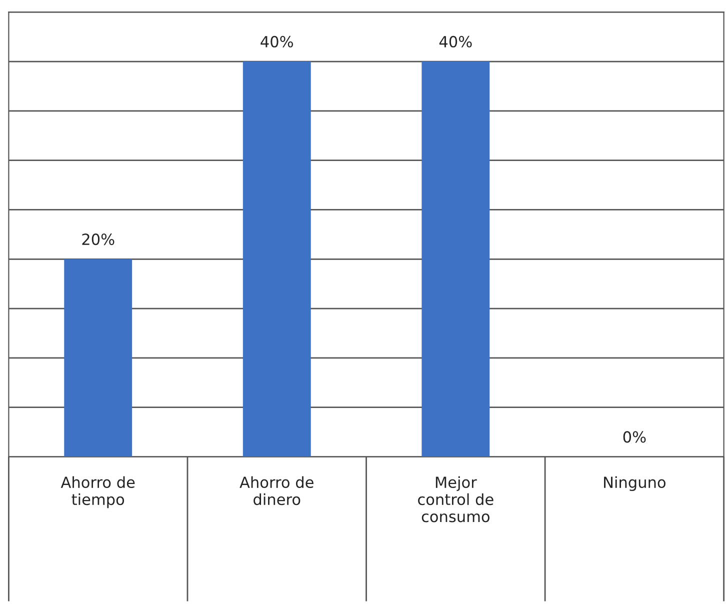 This screenshot has width=726, height=605. What do you see at coordinates (97, 492) in the screenshot?
I see `x-tick-label: Ahorro de tiempo` at bounding box center [97, 492].